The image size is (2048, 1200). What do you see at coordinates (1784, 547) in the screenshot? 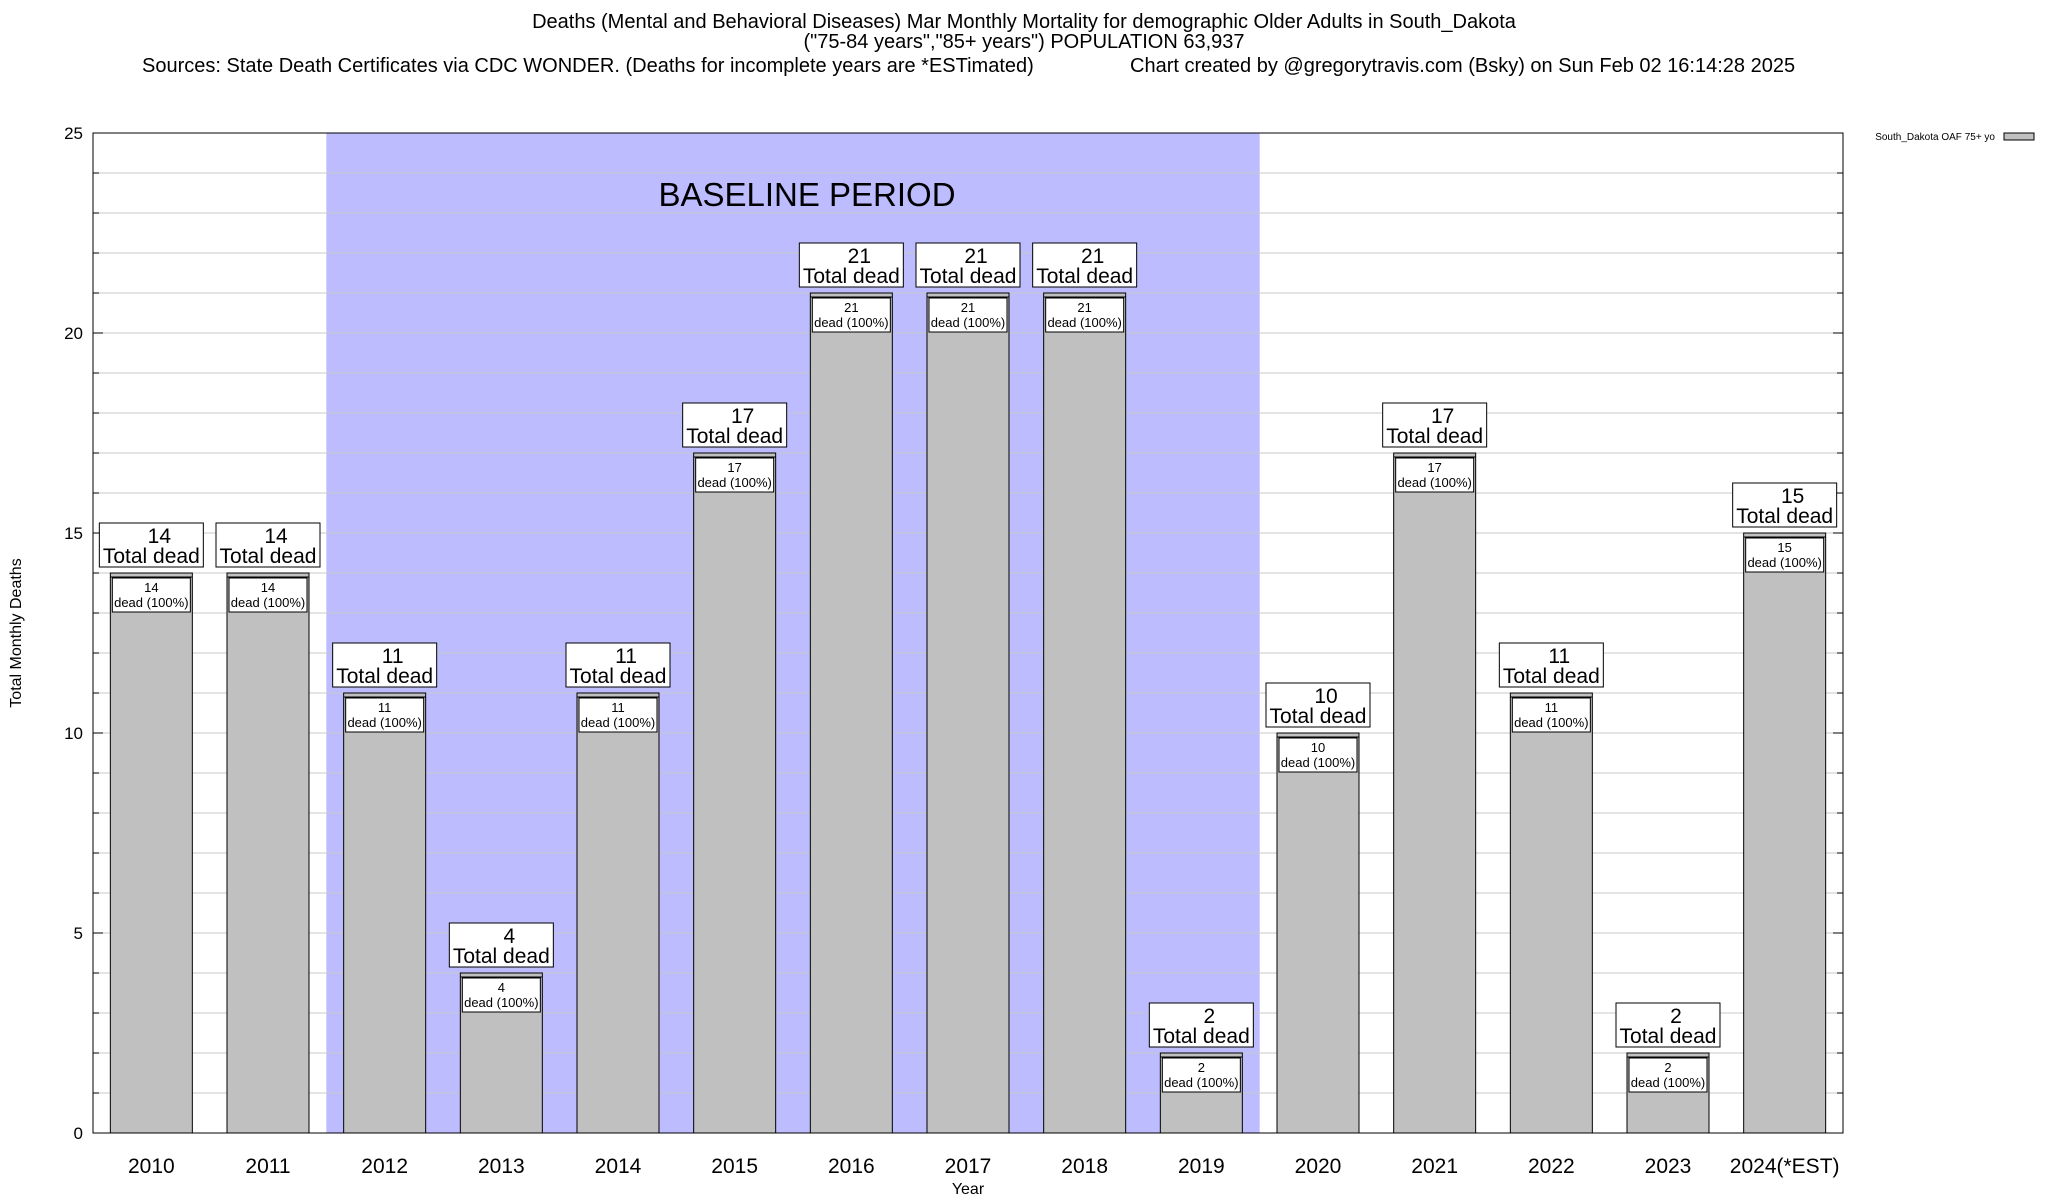
I see `bar-inner-value: 15` at bounding box center [1784, 547].